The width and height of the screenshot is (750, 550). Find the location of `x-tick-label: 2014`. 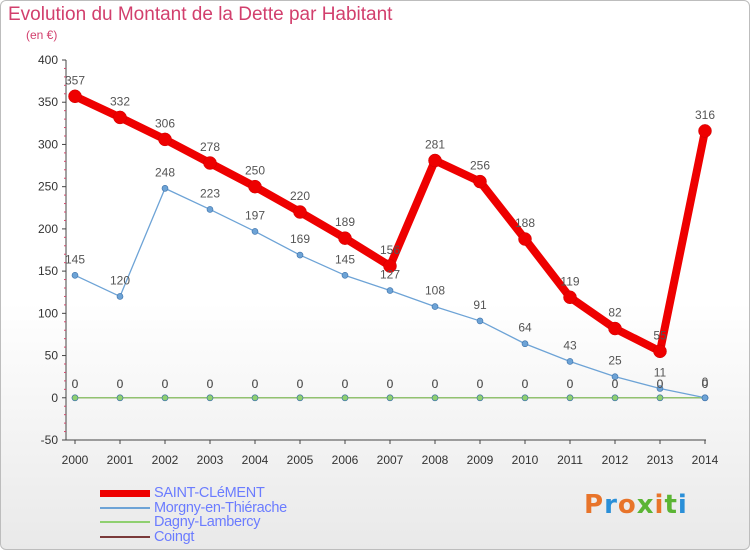

x-tick-label: 2014 is located at coordinates (705, 460).